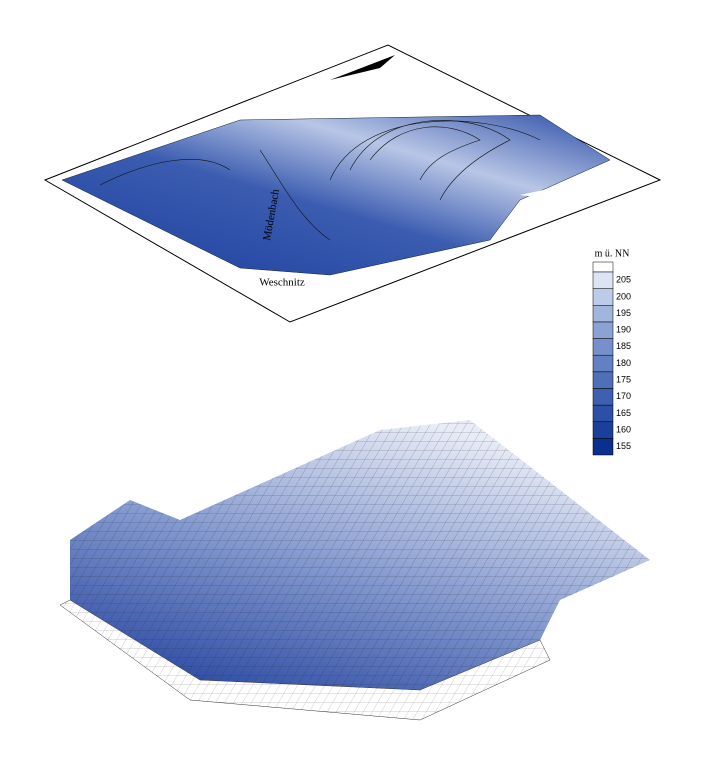  What do you see at coordinates (623, 346) in the screenshot?
I see `legend-tick-label: 185` at bounding box center [623, 346].